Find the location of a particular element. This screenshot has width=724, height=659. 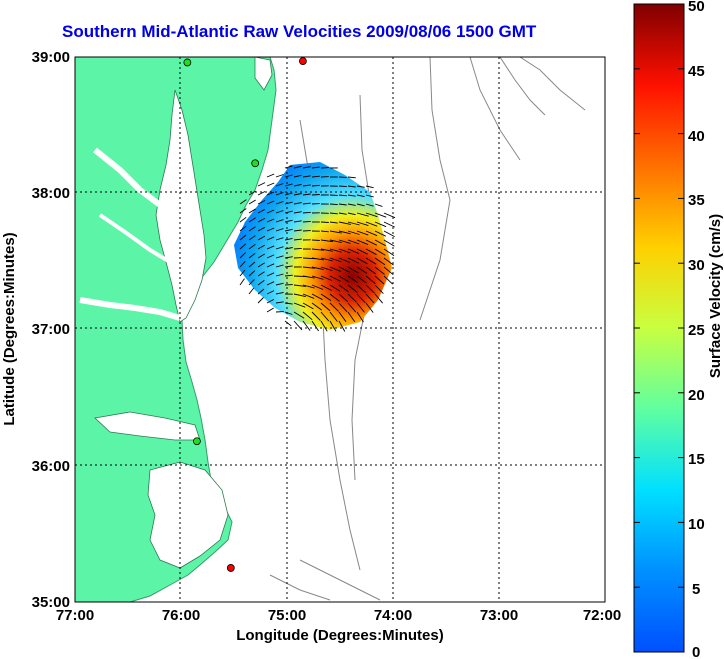

radar-station-marker is located at coordinates (230, 568).